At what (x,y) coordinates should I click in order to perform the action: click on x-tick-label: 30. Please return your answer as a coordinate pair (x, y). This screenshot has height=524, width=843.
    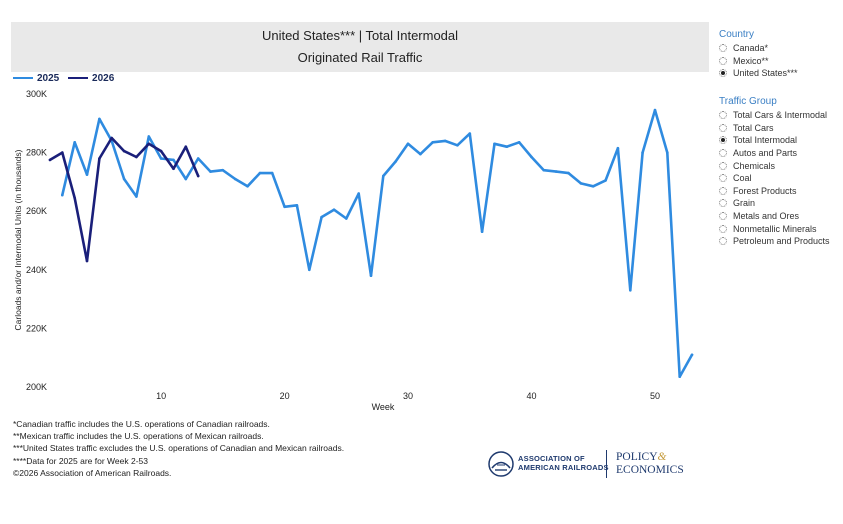
    Looking at the image, I should click on (408, 396).